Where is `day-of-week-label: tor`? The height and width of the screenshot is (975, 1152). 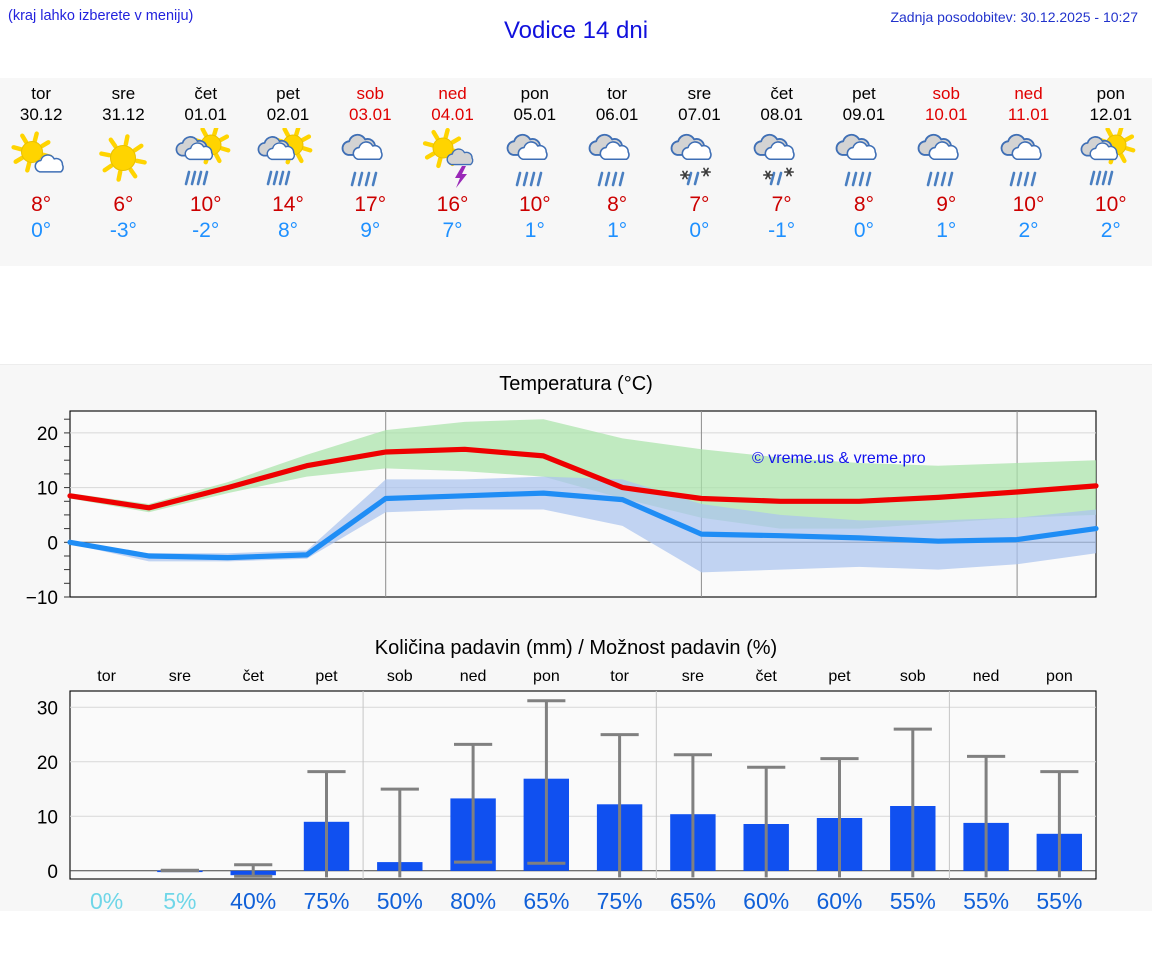 day-of-week-label: tor is located at coordinates (41, 93).